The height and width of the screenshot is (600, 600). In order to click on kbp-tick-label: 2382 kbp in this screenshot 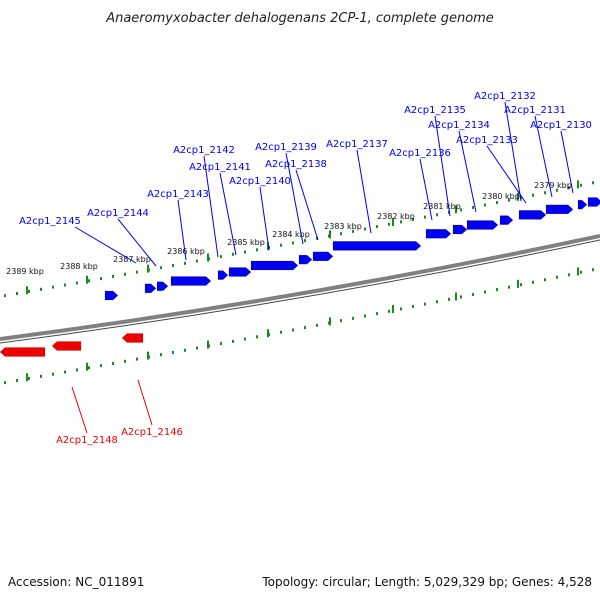, I will do `click(396, 216)`.